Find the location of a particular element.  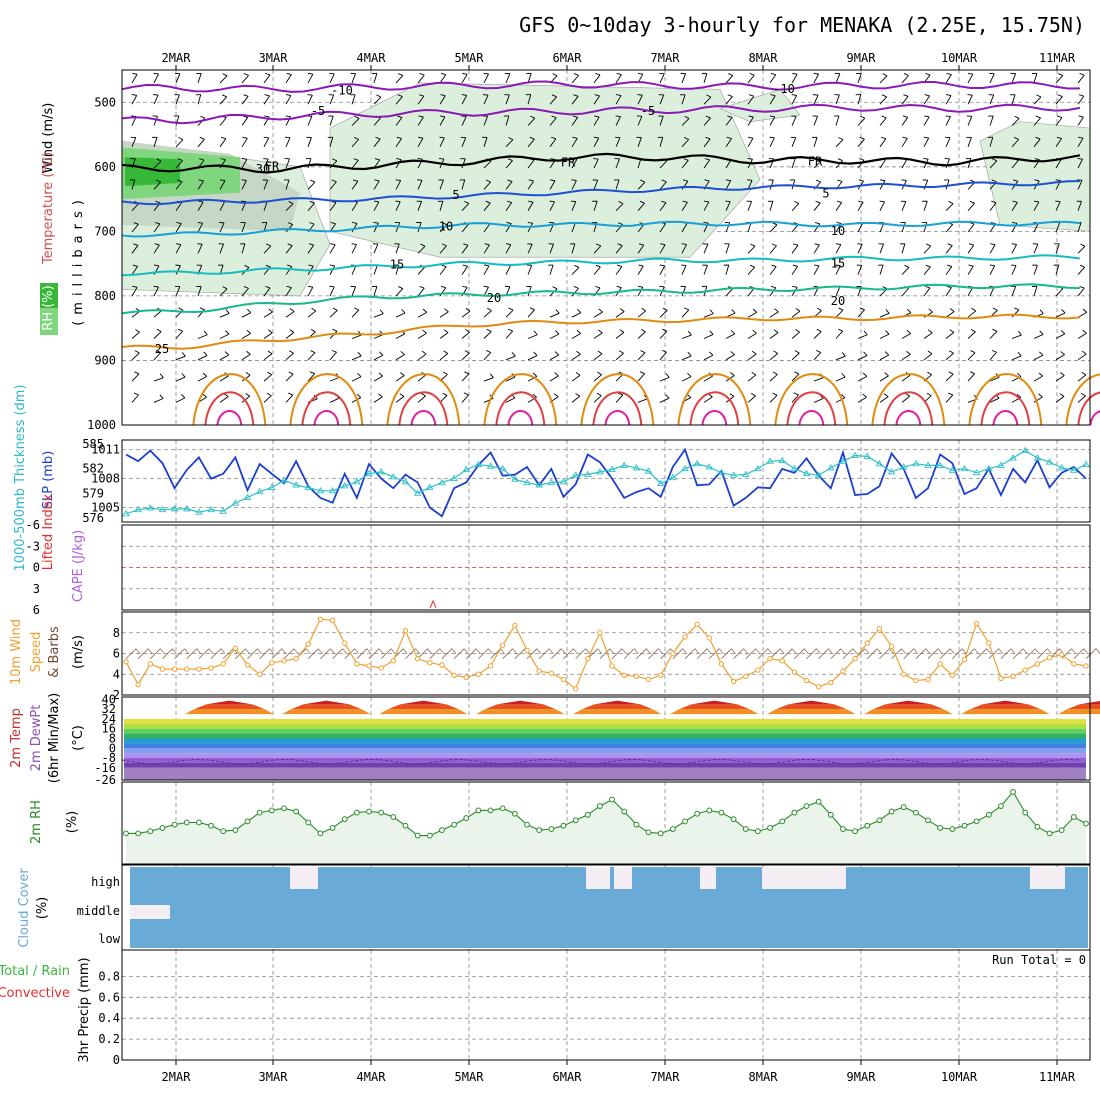

temp-band is located at coordinates (605, 741).